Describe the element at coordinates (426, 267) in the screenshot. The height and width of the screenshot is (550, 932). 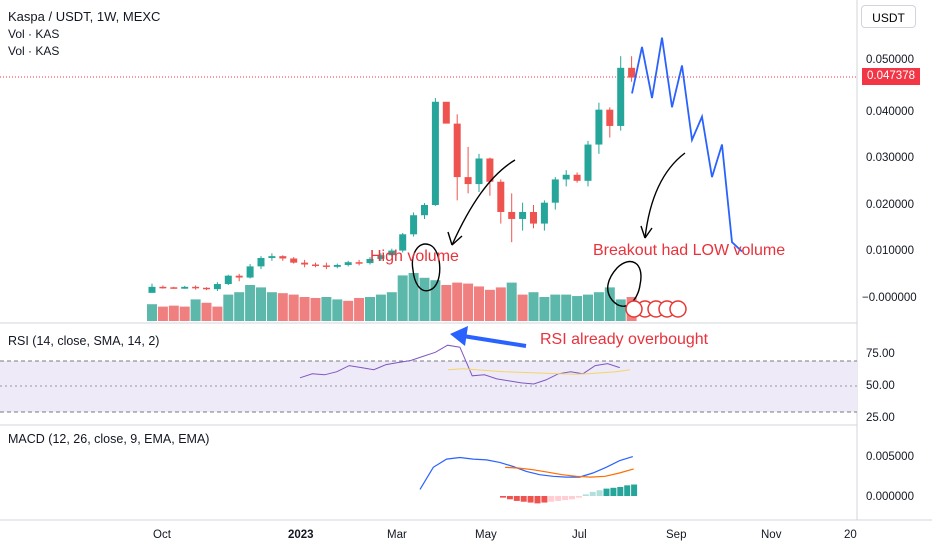
I see `high-volume-circle` at that location.